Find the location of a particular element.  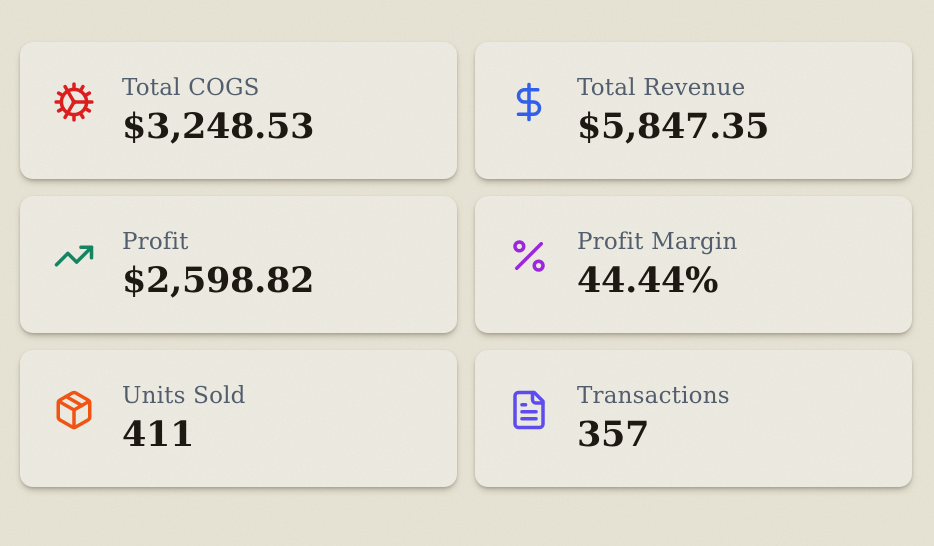

file-text-icon is located at coordinates (529, 410).